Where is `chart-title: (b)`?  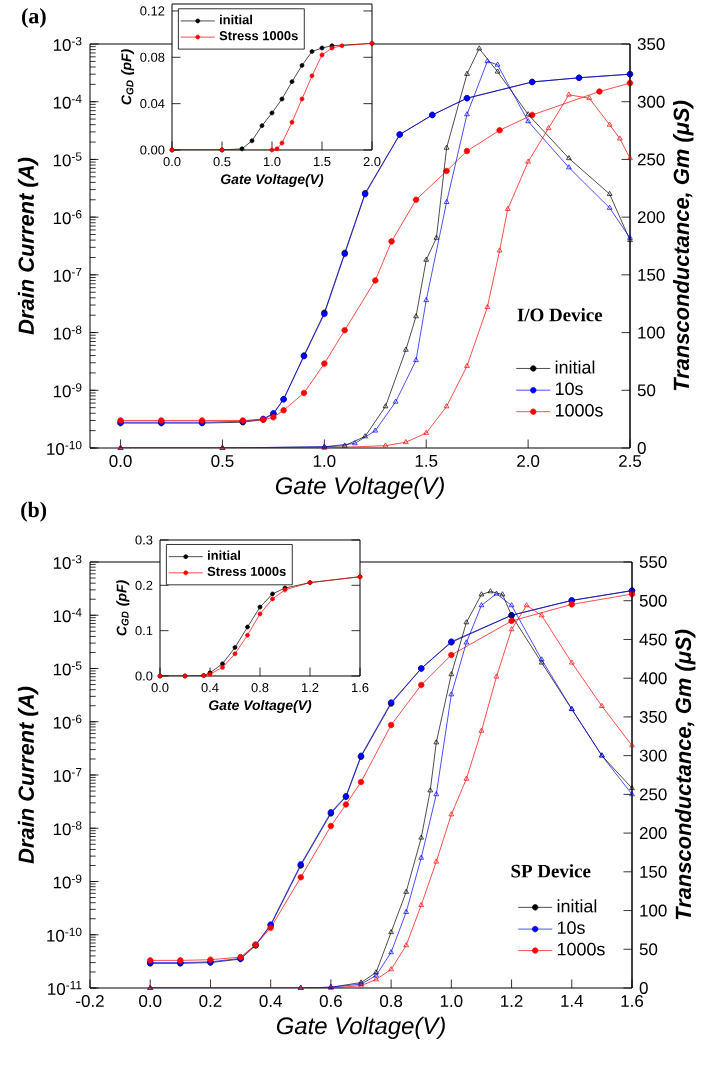
chart-title: (b) is located at coordinates (34, 511).